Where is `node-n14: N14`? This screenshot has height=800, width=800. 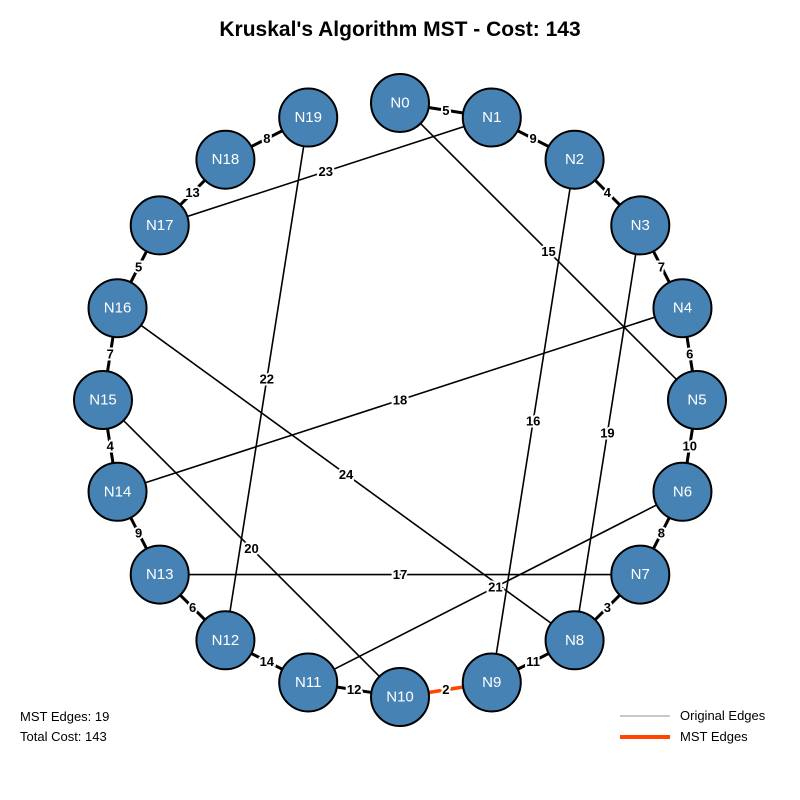
node-n14: N14 is located at coordinates (117, 491).